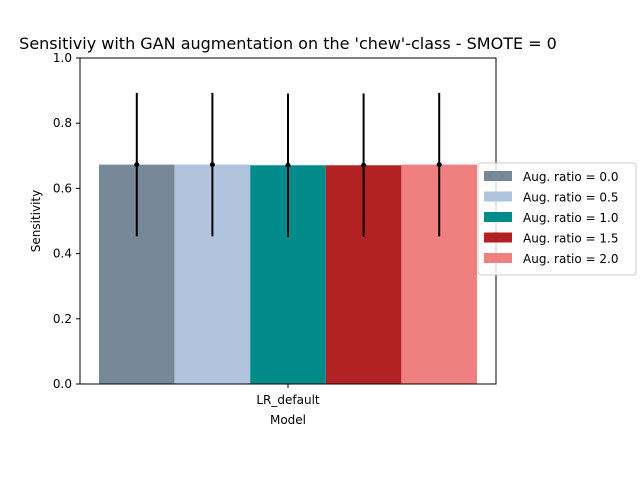 Image resolution: width=640 pixels, height=484 pixels. I want to click on legend-frame, so click(557, 219).